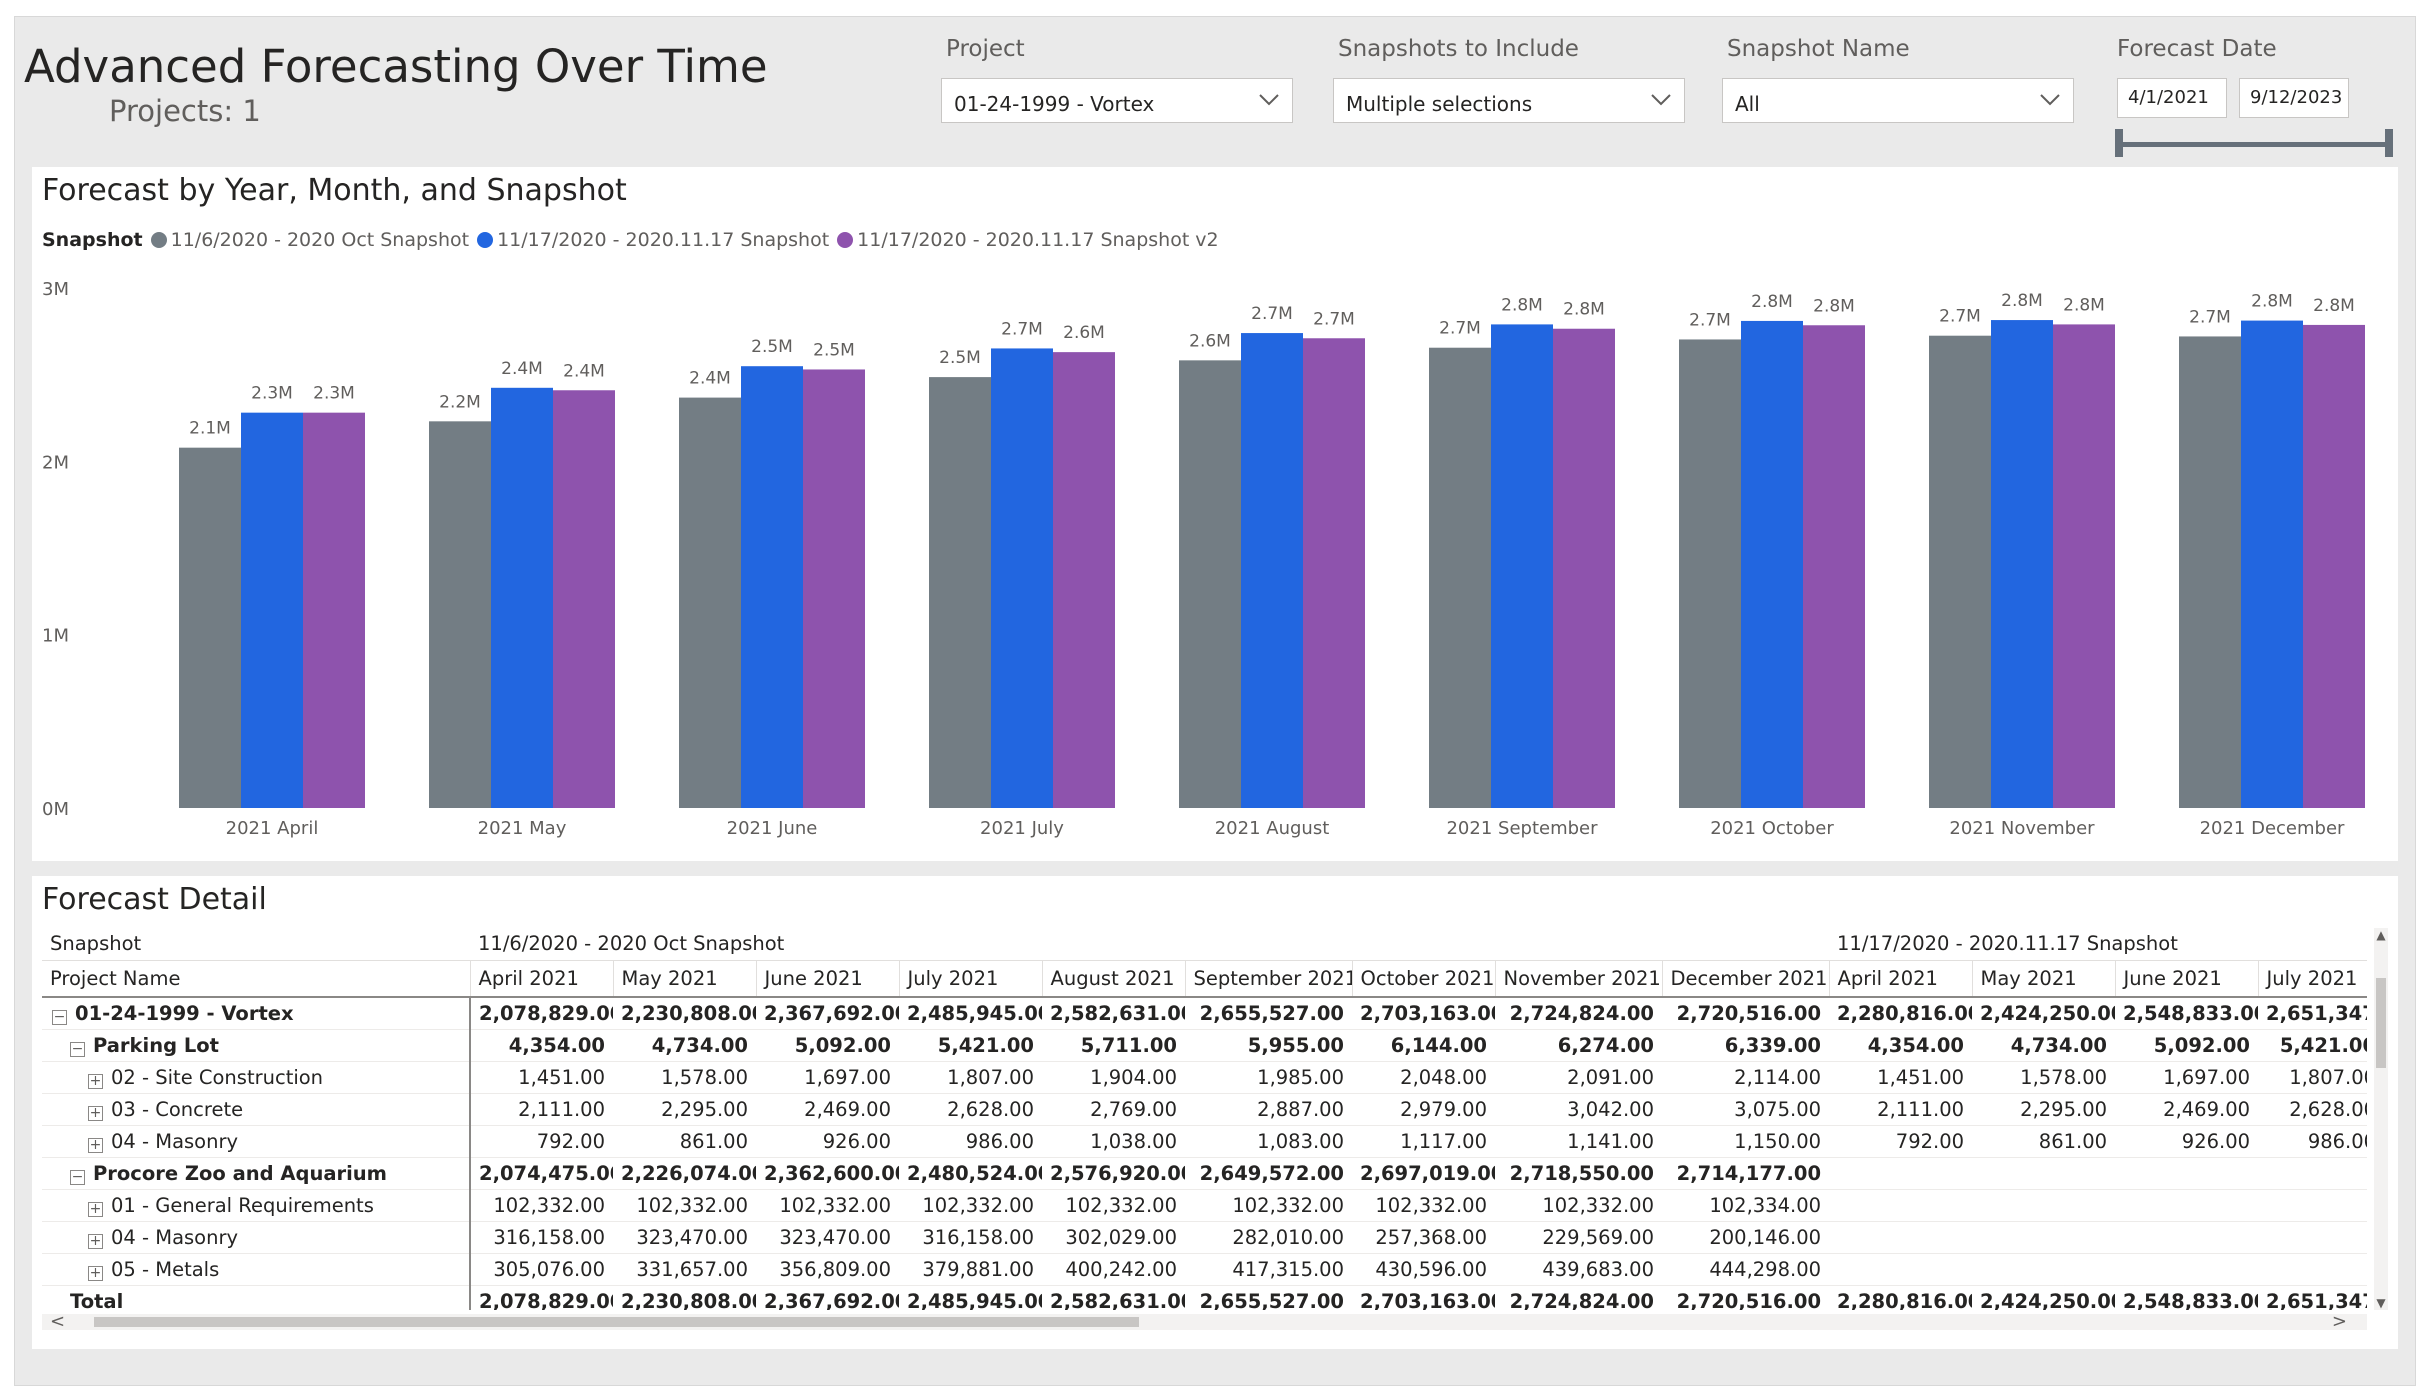 The image size is (2430, 1399). I want to click on row-label: 04 - Masonry, so click(175, 1141).